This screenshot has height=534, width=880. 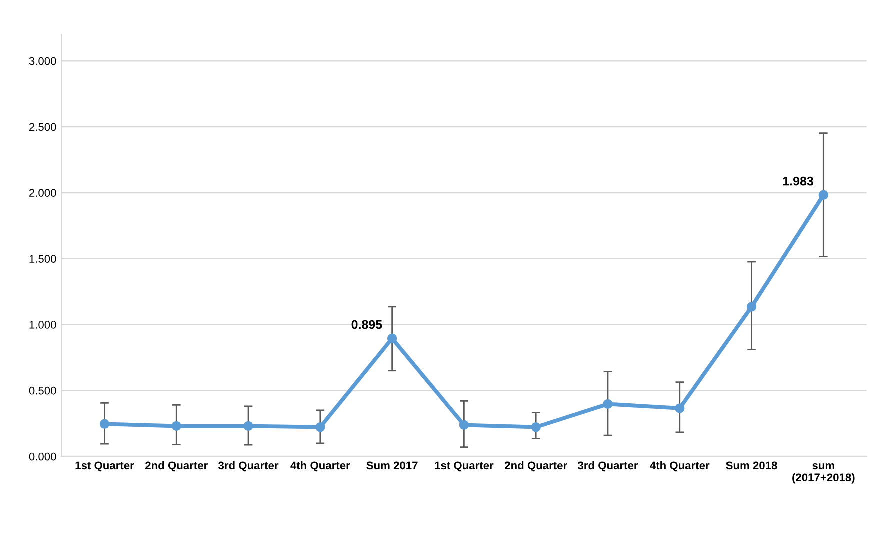 What do you see at coordinates (823, 474) in the screenshot?
I see `x-tick-label: sum (2017+2018)` at bounding box center [823, 474].